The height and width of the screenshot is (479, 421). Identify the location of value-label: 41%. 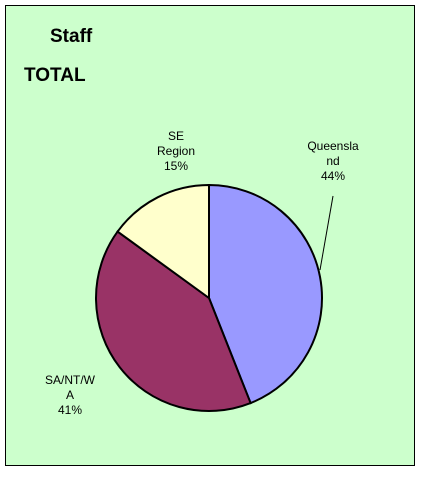
(70, 410).